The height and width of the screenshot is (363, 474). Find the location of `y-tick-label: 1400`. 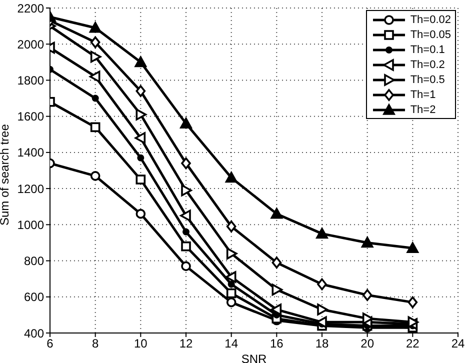

y-tick-label: 1400 is located at coordinates (30, 153).